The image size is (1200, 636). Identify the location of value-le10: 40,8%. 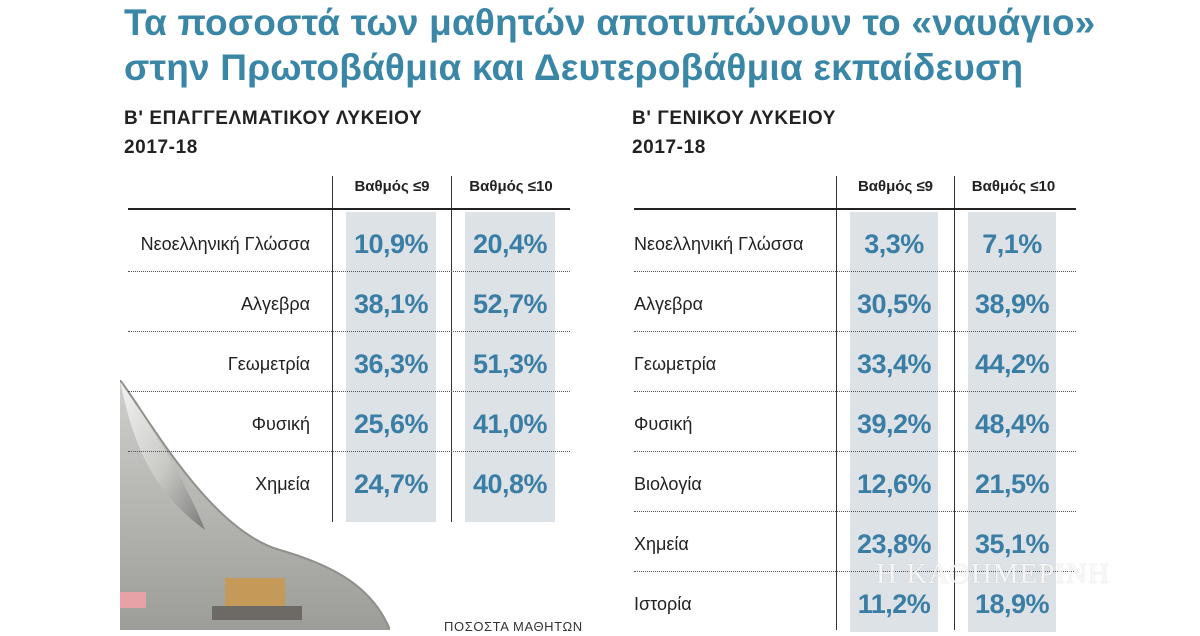
(510, 484).